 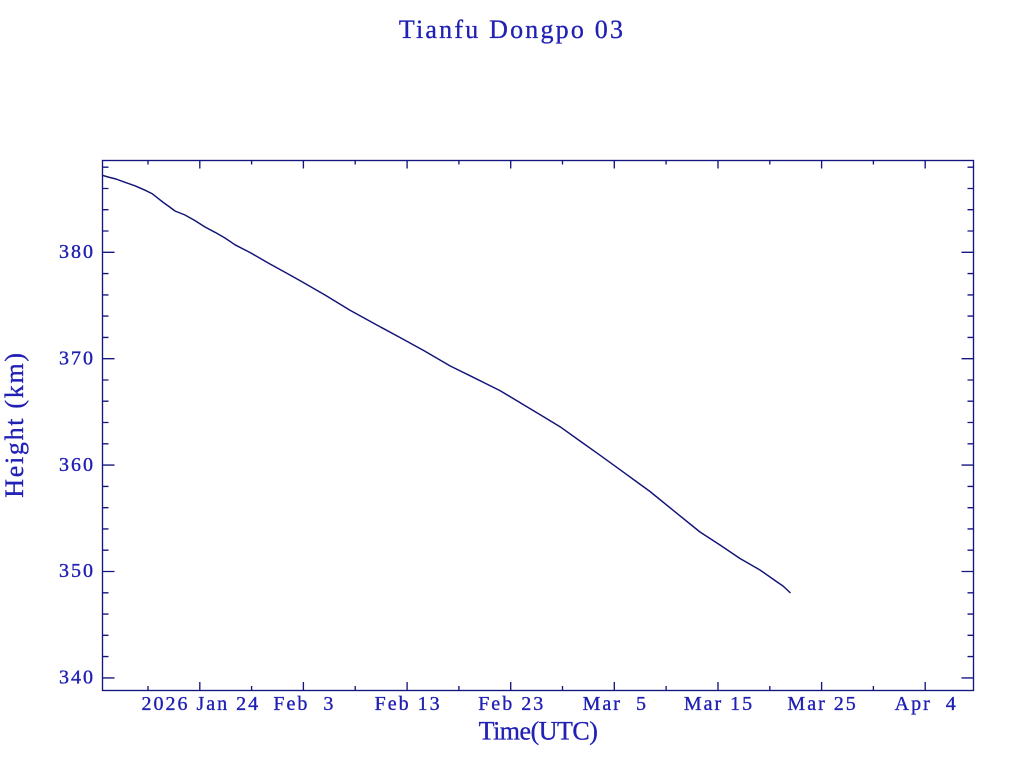 What do you see at coordinates (77, 465) in the screenshot?
I see `svg-text: 360` at bounding box center [77, 465].